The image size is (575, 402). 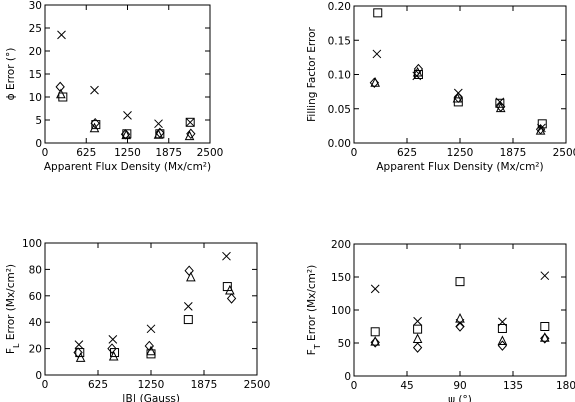 I want to click on plot-frame, so click(x=460, y=74).